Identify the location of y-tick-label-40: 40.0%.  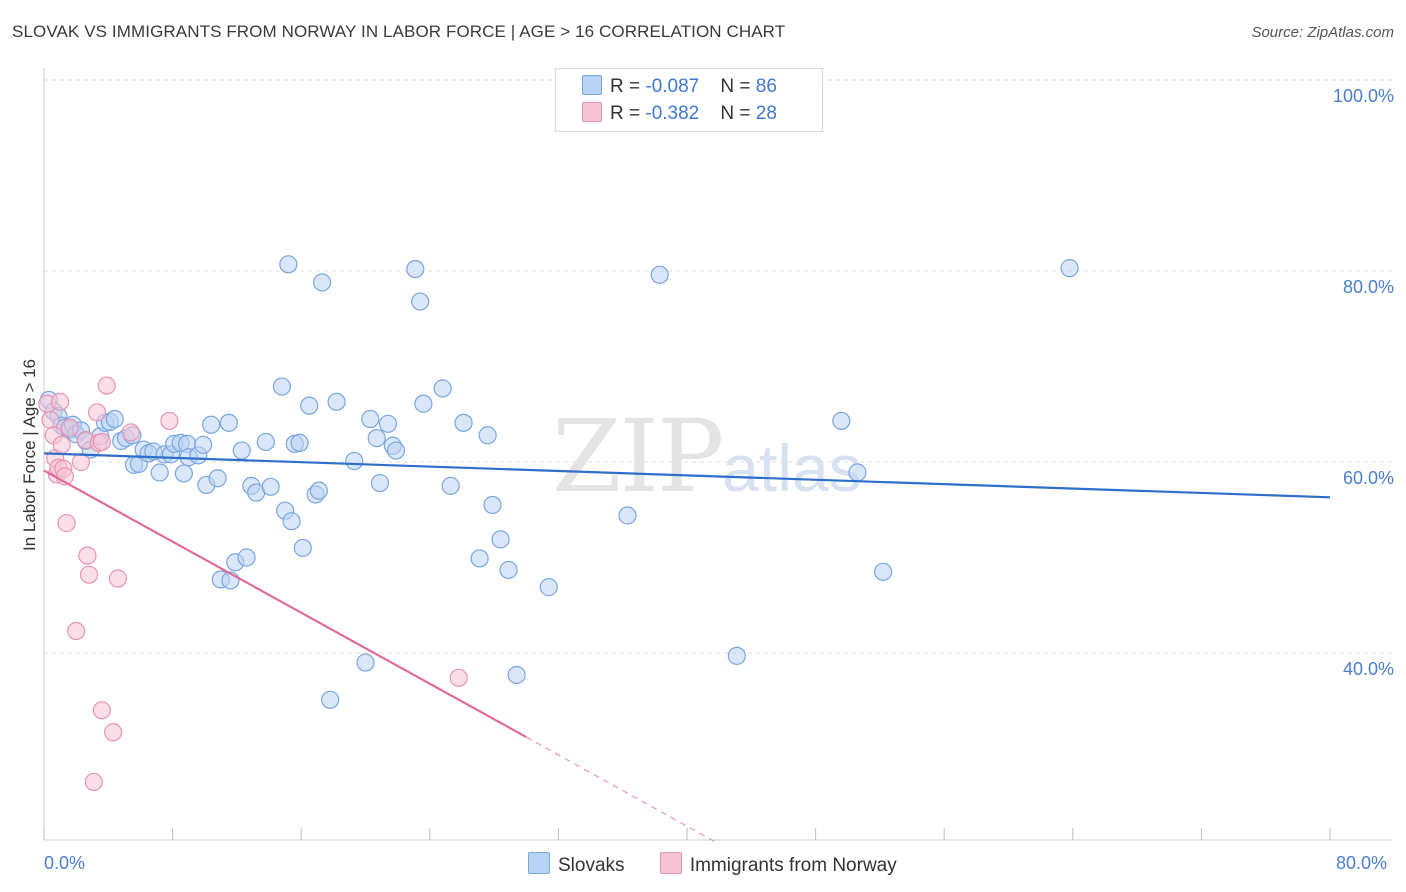
(1368, 669).